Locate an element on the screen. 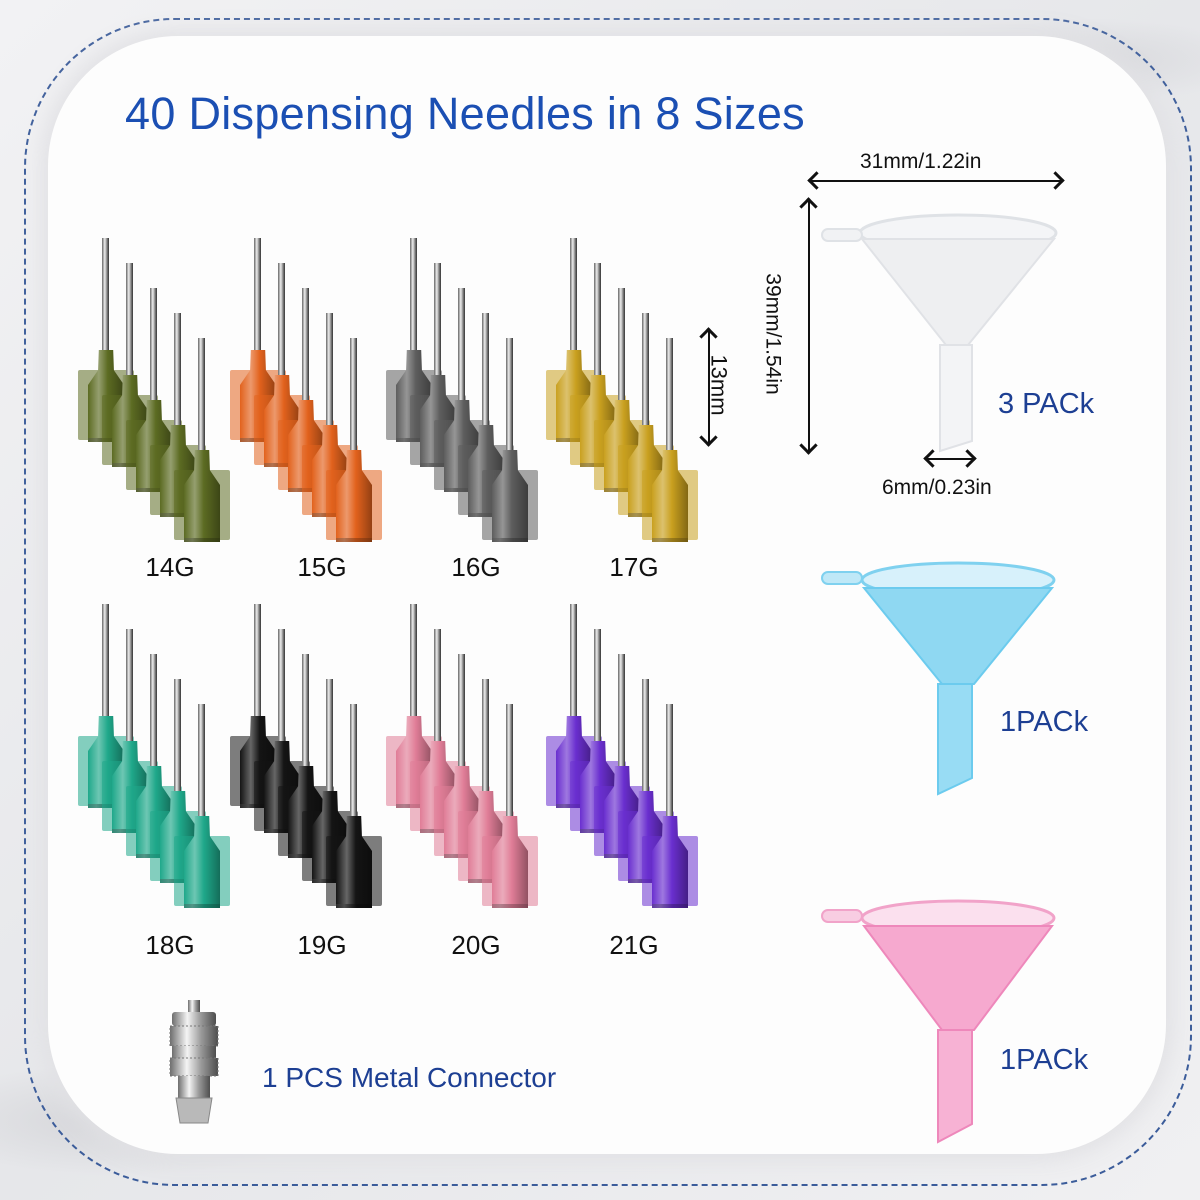  funnel-height-label: 39mm/1.54in is located at coordinates (773, 334).